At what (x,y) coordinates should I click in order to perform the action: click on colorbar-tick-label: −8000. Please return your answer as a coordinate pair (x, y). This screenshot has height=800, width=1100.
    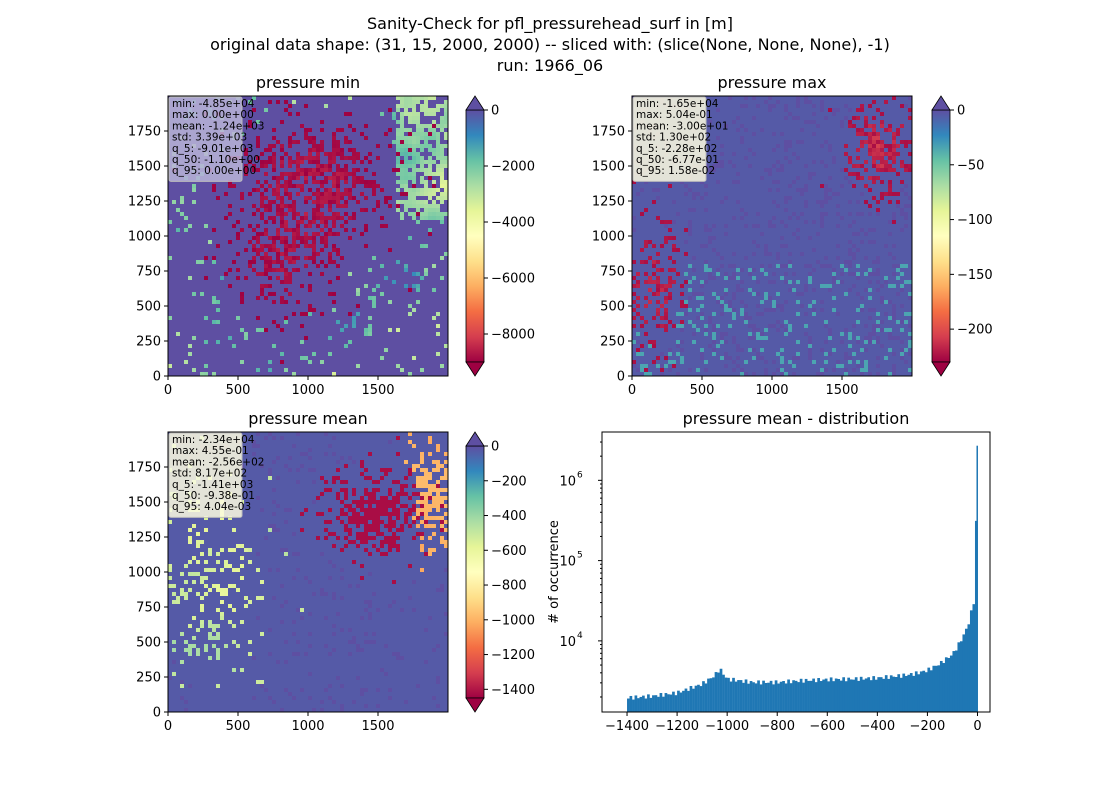
    Looking at the image, I should click on (513, 335).